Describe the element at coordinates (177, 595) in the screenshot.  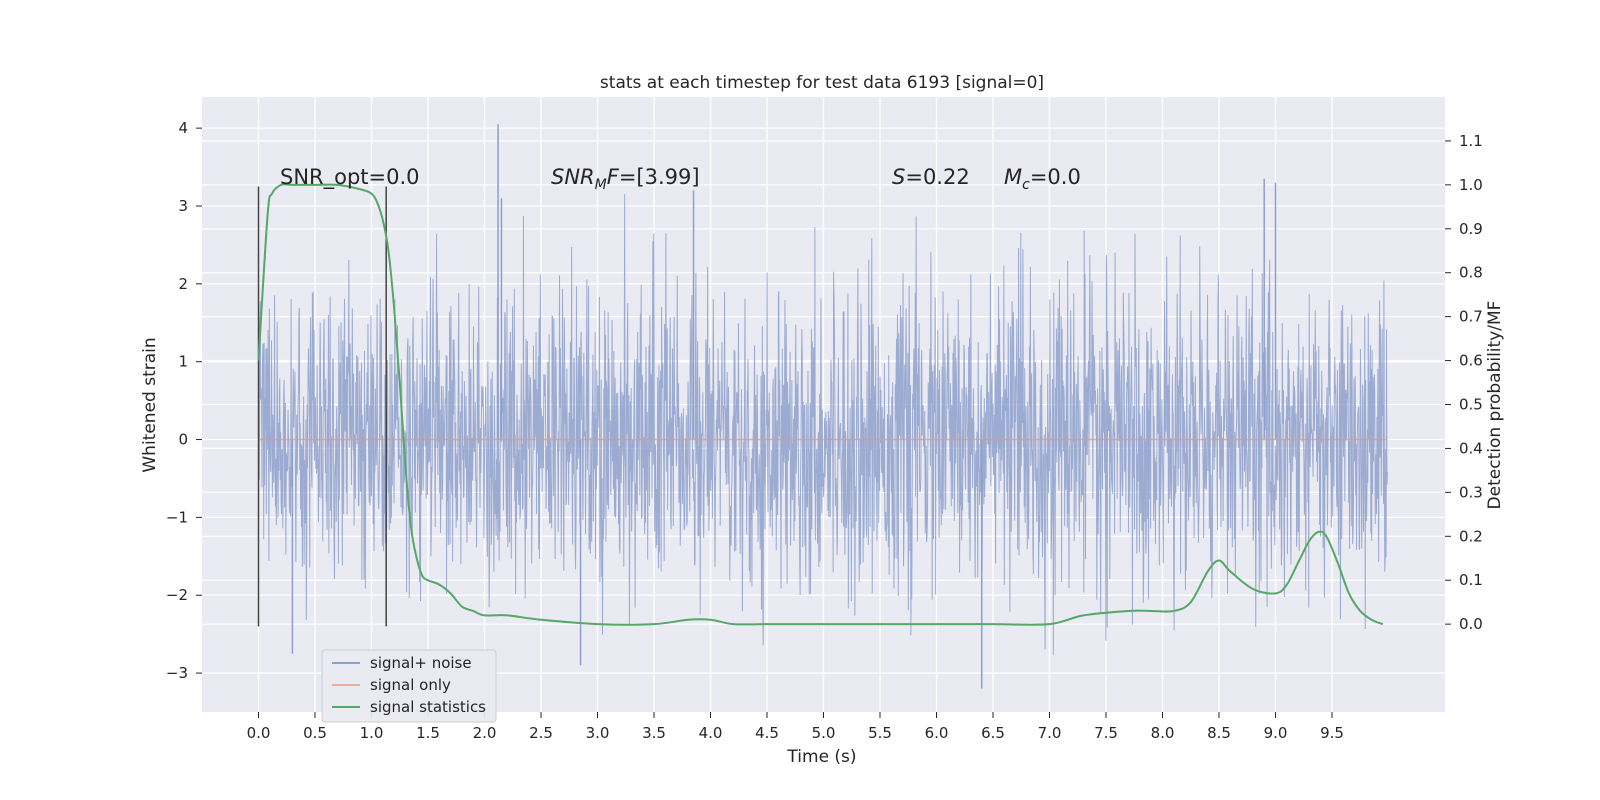
I see `y-tick-label: −2` at that location.